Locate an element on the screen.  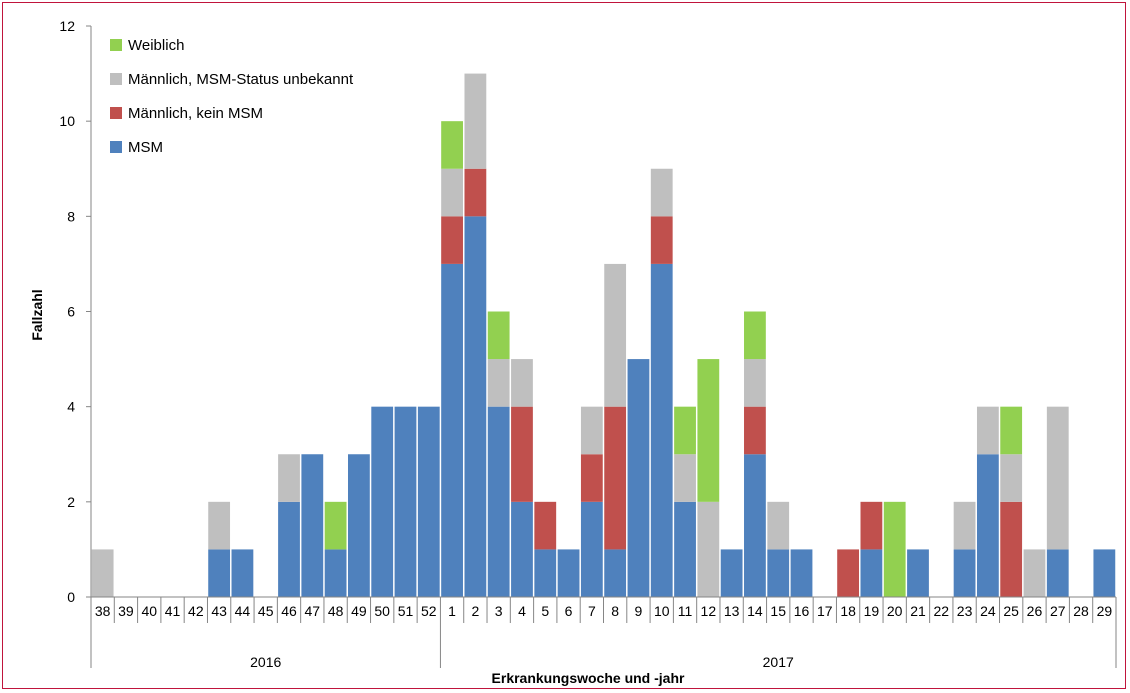
x-tick-label: 29 is located at coordinates (1105, 611).